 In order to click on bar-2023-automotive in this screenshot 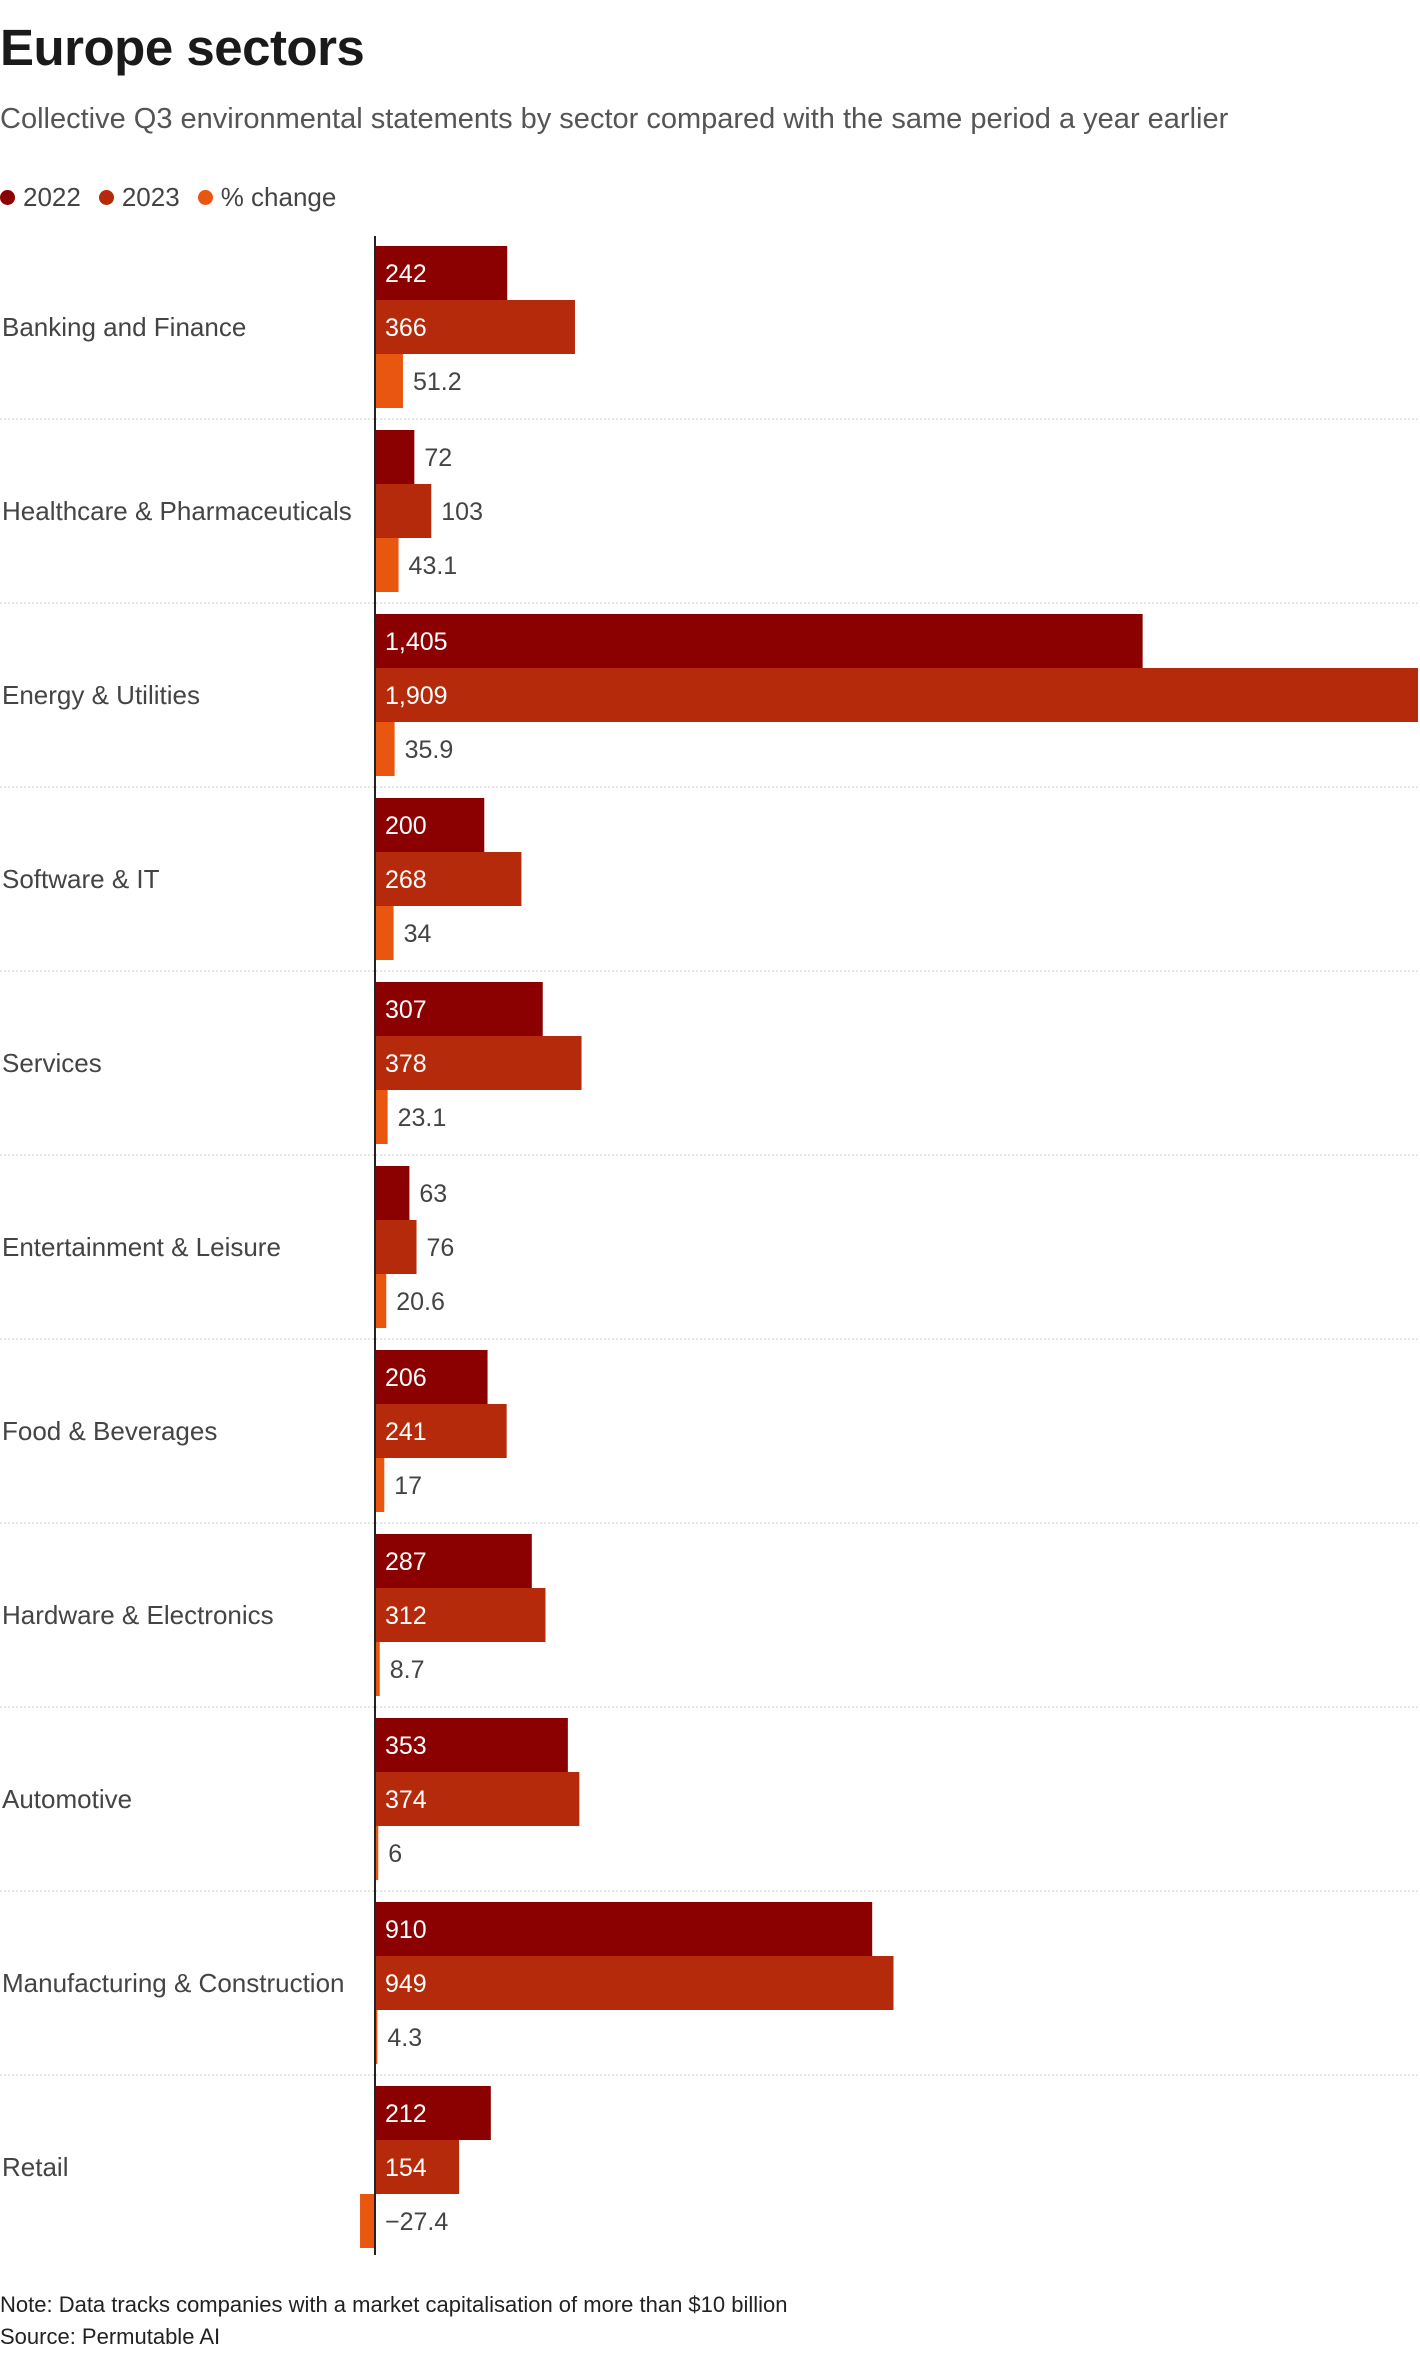, I will do `click(477, 1799)`.